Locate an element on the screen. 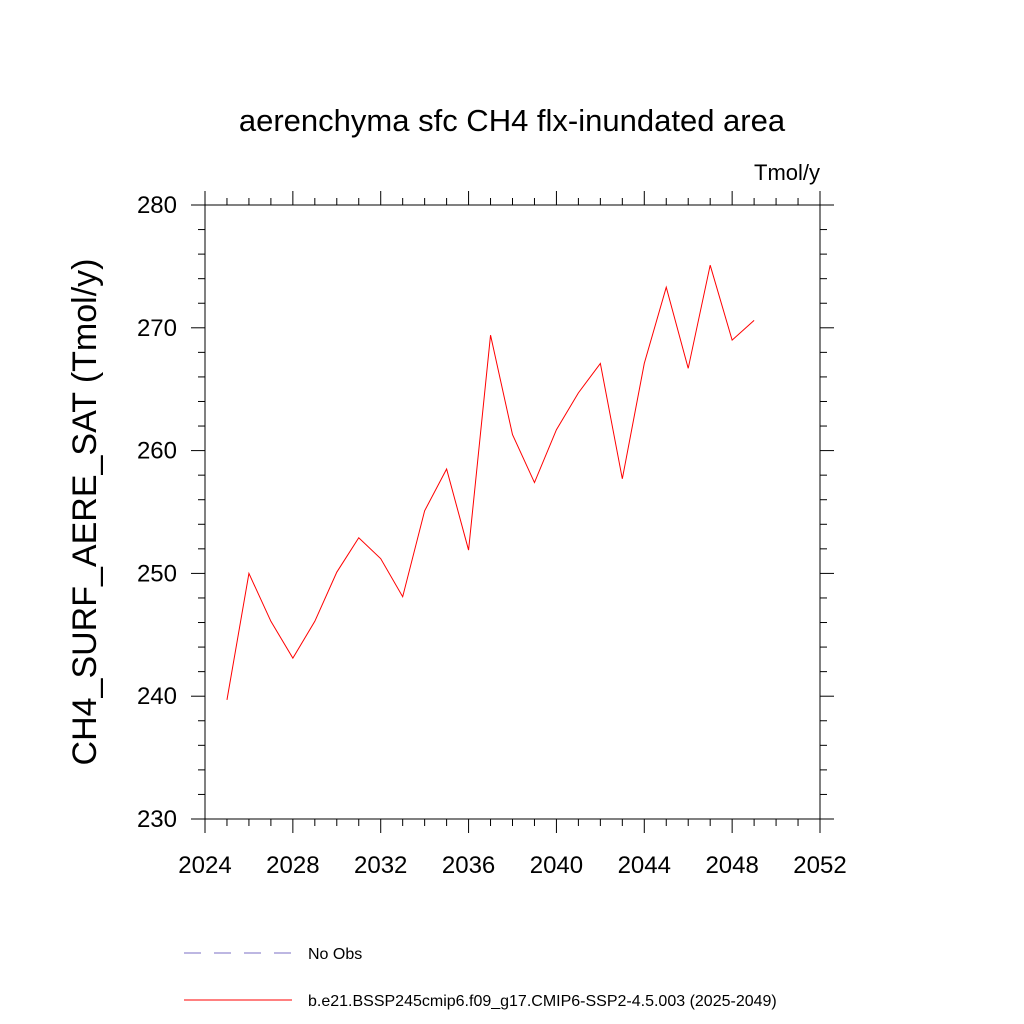 This screenshot has height=1024, width=1024. x-tick-label: 2052 is located at coordinates (819, 865).